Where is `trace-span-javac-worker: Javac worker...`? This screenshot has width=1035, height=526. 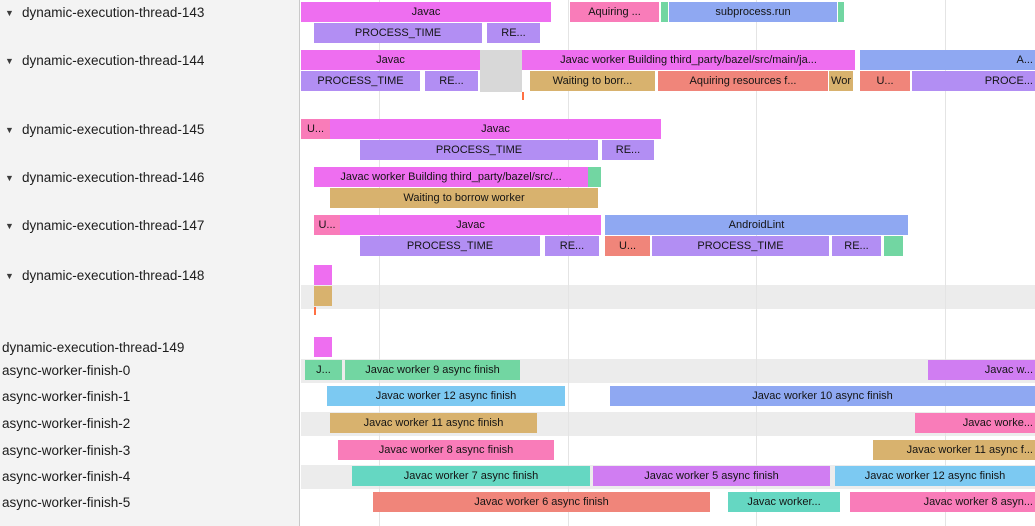
trace-span-javac-worker: Javac worker... is located at coordinates (784, 502).